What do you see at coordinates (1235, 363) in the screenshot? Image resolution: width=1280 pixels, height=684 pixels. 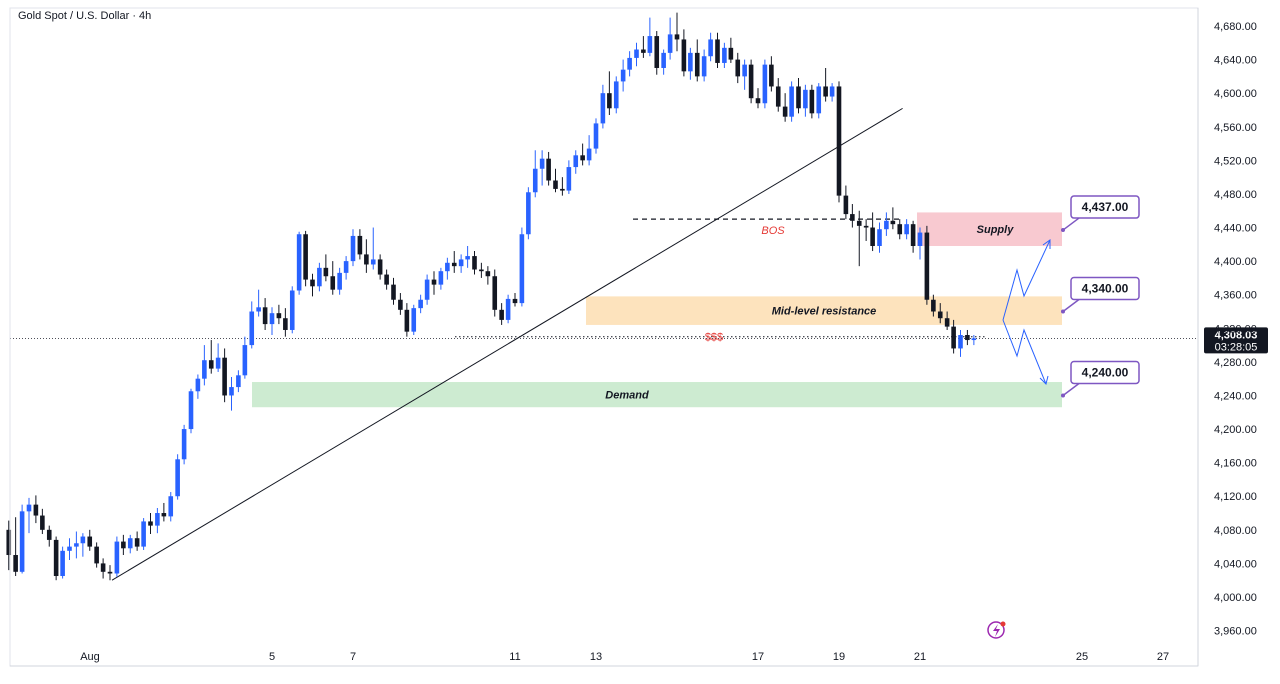 I see `y-tick-label: 4,280.00` at bounding box center [1235, 363].